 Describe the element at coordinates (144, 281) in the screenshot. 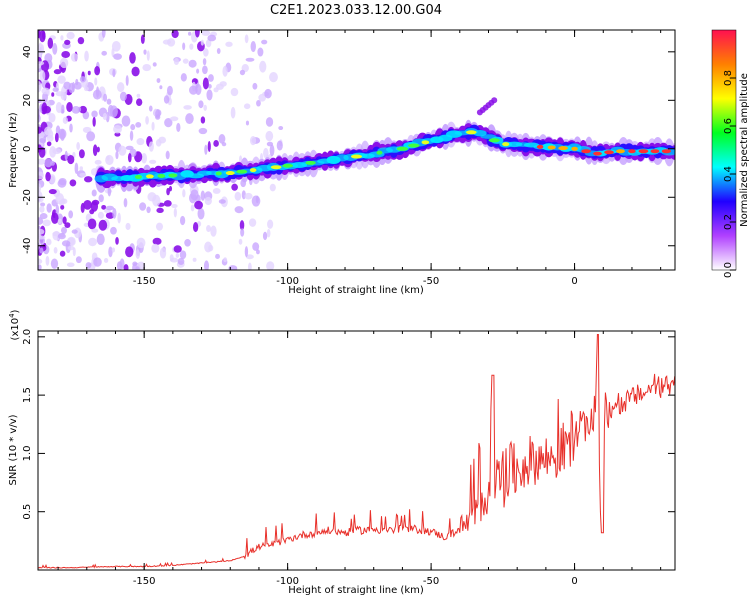

I see `spectrogram-x-tick-label: -150` at that location.